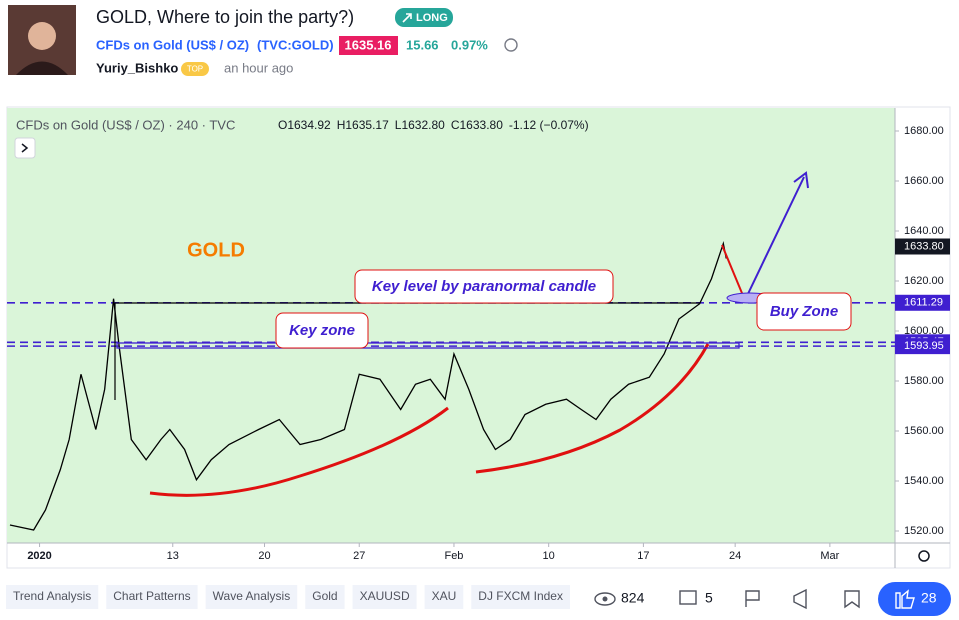 The image size is (959, 620). What do you see at coordinates (709, 598) in the screenshot?
I see `comments: 5` at bounding box center [709, 598].